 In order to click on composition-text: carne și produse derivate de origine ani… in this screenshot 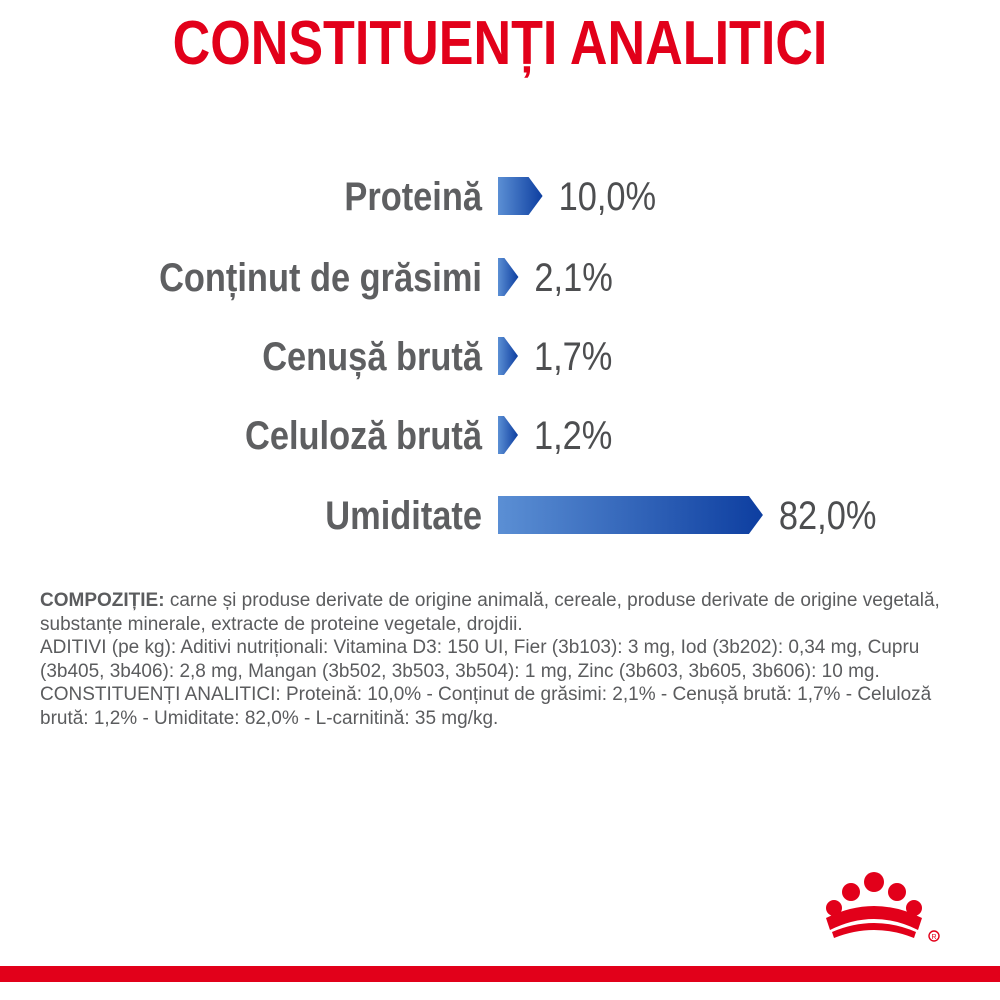, I will do `click(490, 612)`.